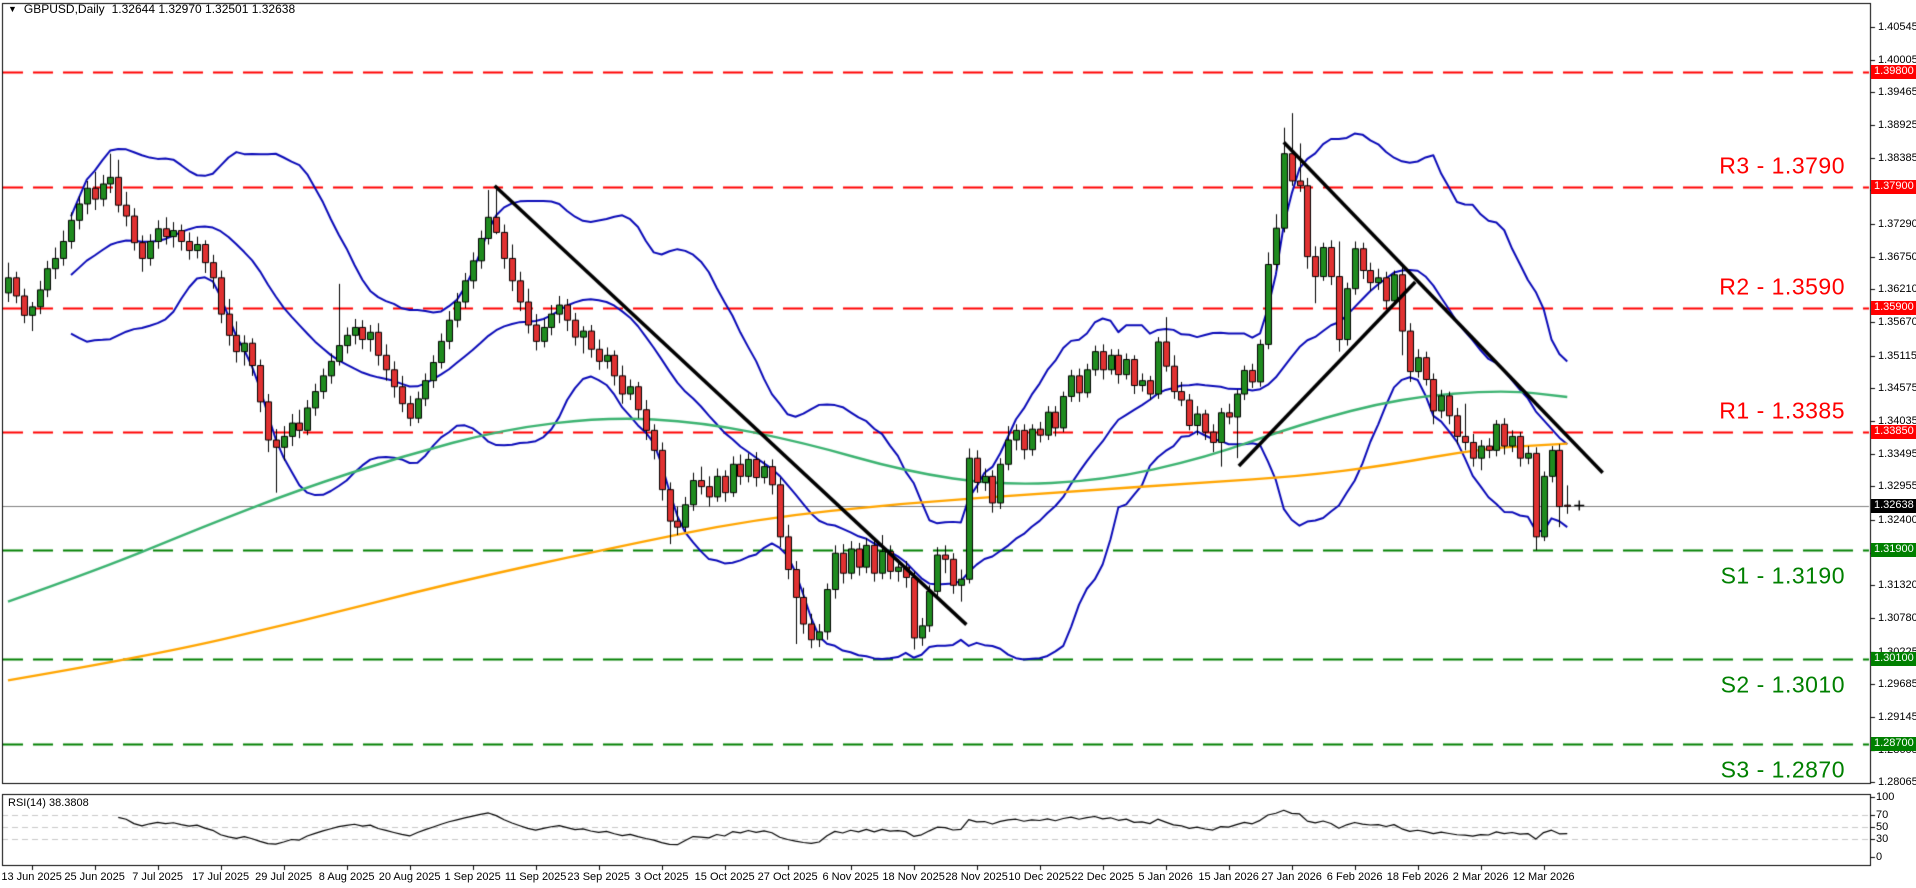 Image resolution: width=1916 pixels, height=888 pixels. I want to click on price-tick-label: 1.36750, so click(1897, 256).